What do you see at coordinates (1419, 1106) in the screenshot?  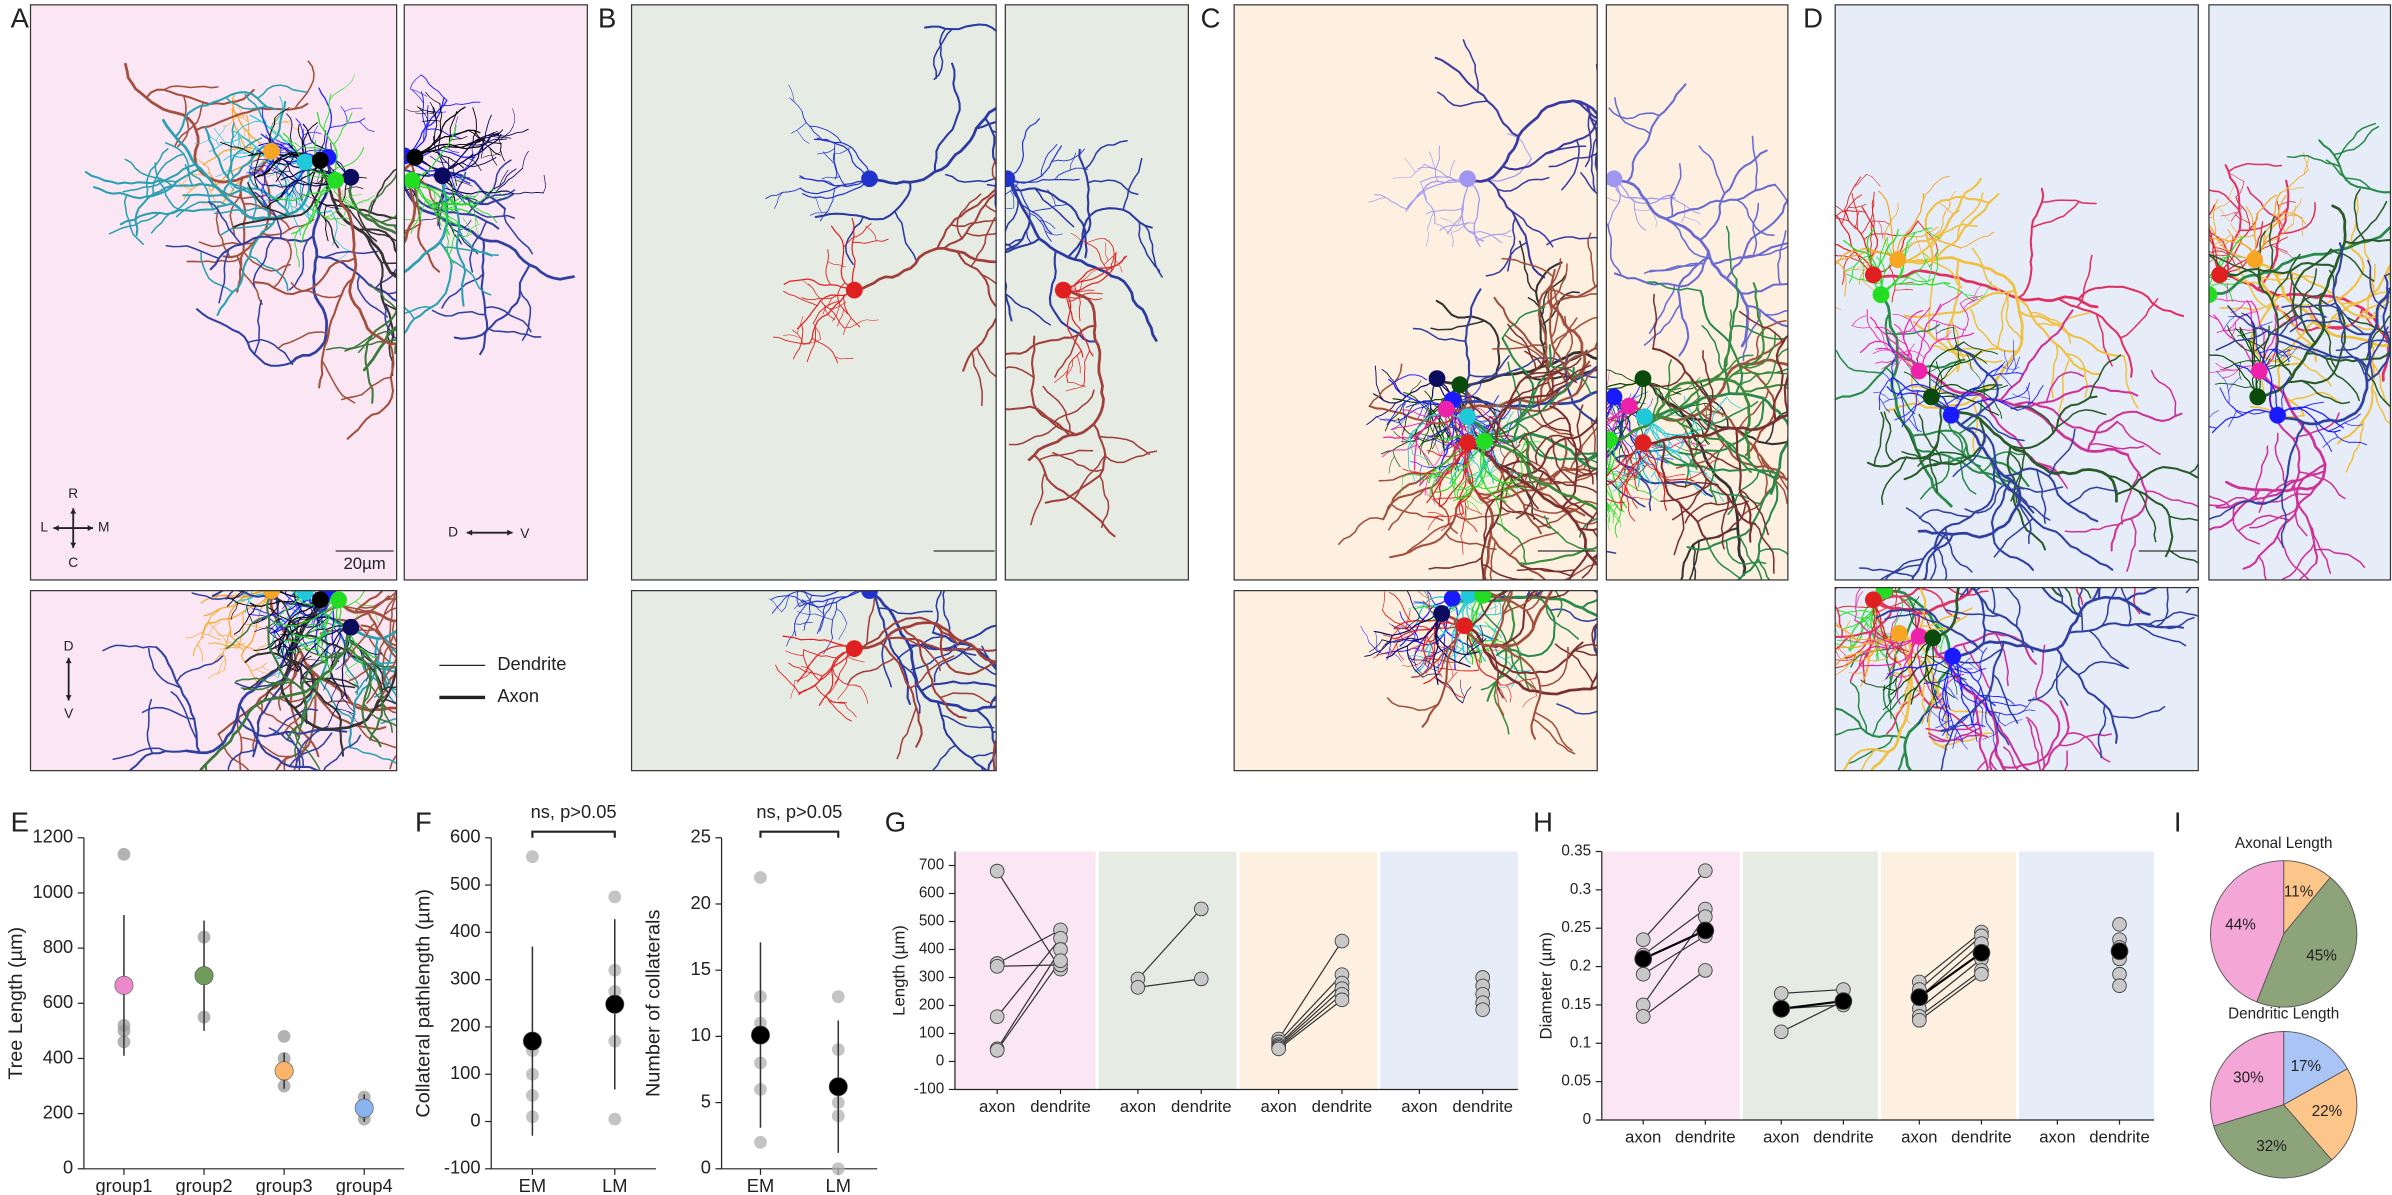 I see `x-tick-label: axon` at bounding box center [1419, 1106].